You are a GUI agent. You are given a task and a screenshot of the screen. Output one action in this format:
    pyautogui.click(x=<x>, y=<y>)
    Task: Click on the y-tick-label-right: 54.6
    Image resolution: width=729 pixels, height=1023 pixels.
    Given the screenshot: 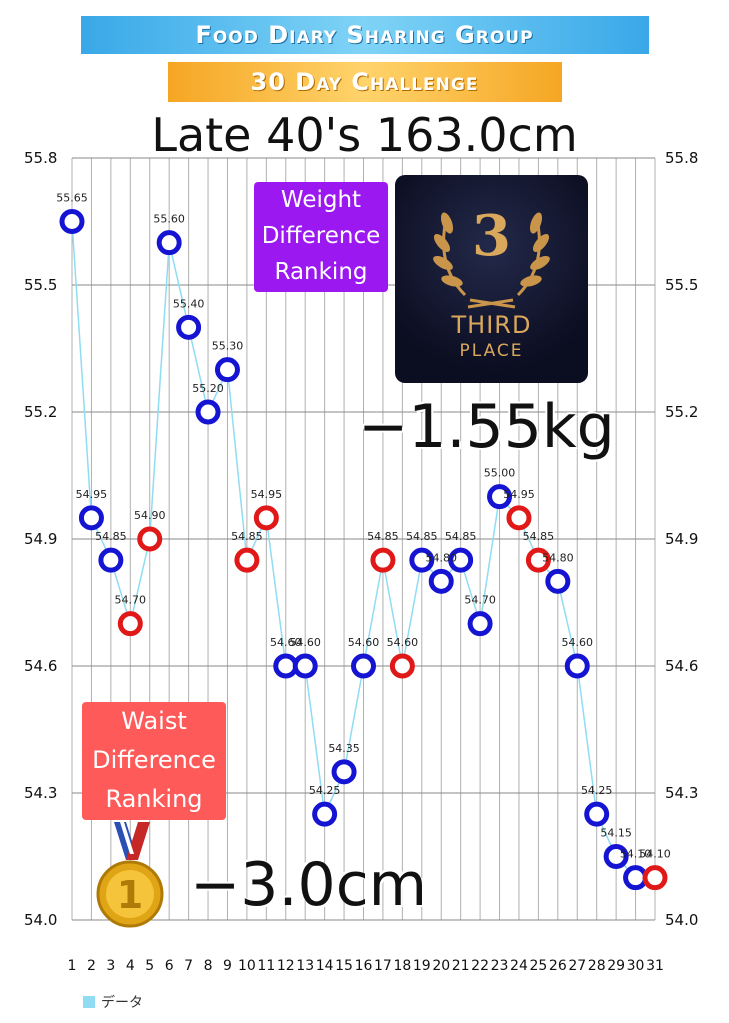 What is the action you would take?
    pyautogui.click(x=681, y=666)
    